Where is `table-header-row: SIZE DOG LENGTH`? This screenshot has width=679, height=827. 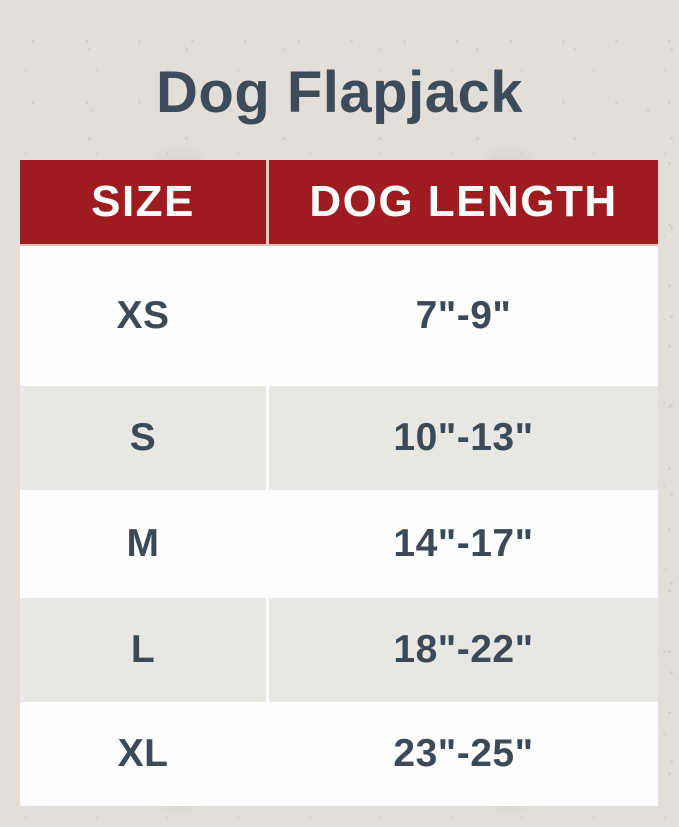 table-header-row: SIZE DOG LENGTH is located at coordinates (339, 203).